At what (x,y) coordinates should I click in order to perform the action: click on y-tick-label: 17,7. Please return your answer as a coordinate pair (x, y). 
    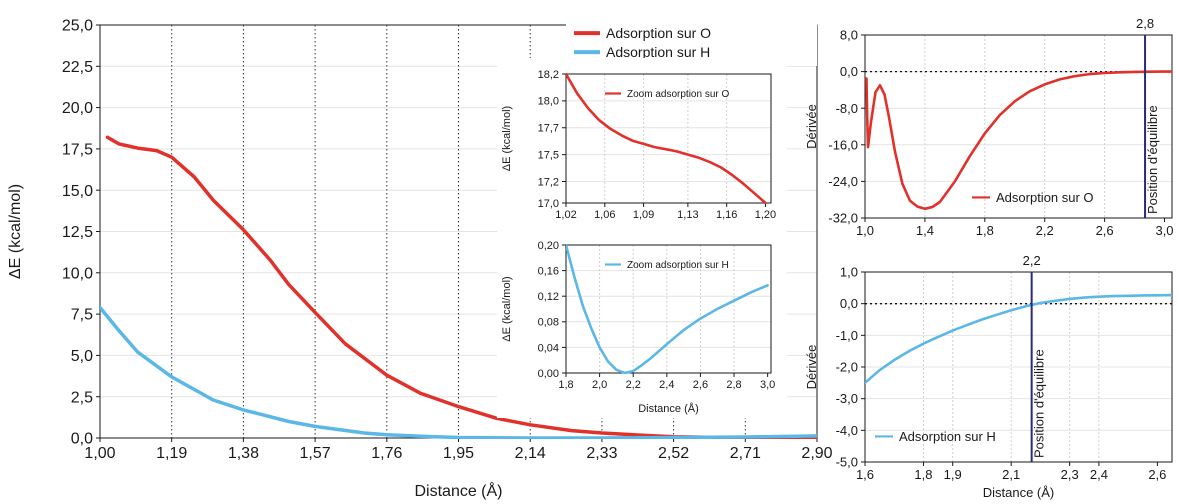
    Looking at the image, I should click on (548, 129).